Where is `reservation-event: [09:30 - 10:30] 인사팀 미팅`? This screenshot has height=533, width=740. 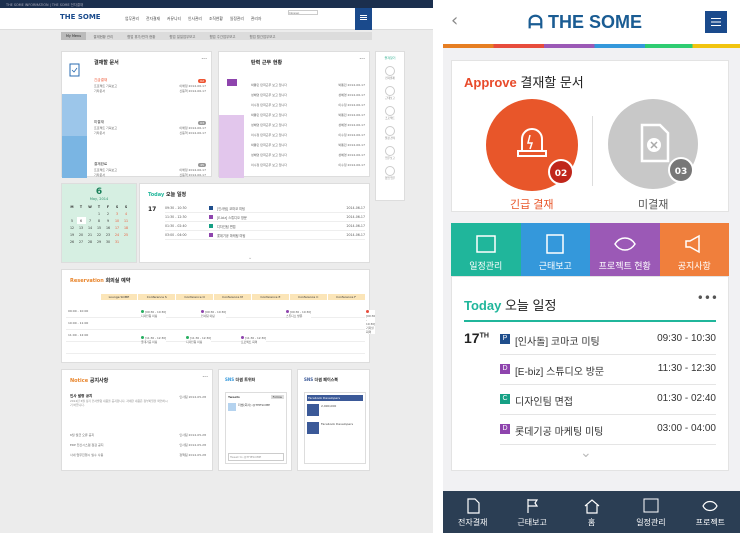
reservation-event: [09:30 - 10:30] 인사팀 미팅 is located at coordinates (214, 314).